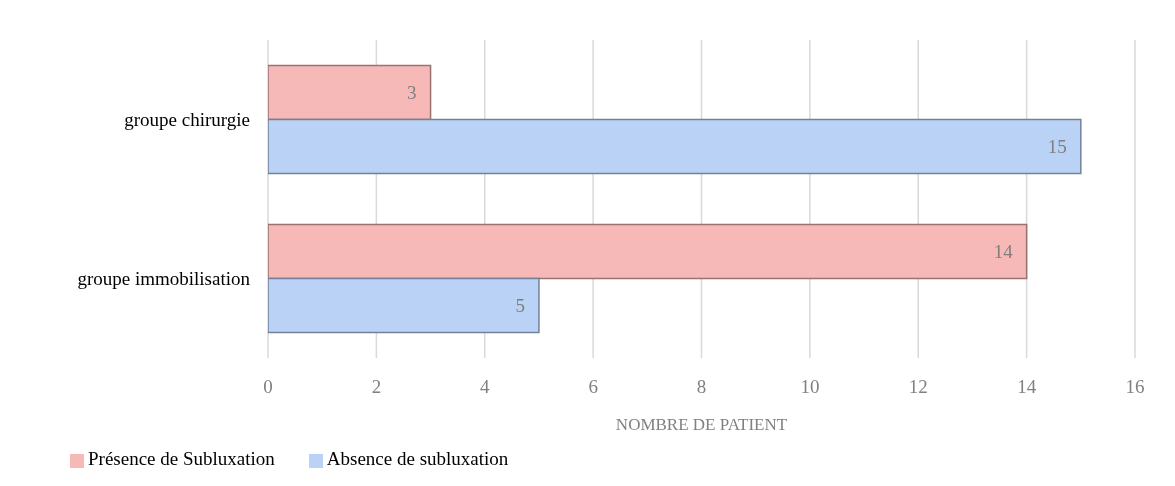 The image size is (1175, 486). Describe the element at coordinates (1003, 252) in the screenshot. I see `data-label: 14` at that location.